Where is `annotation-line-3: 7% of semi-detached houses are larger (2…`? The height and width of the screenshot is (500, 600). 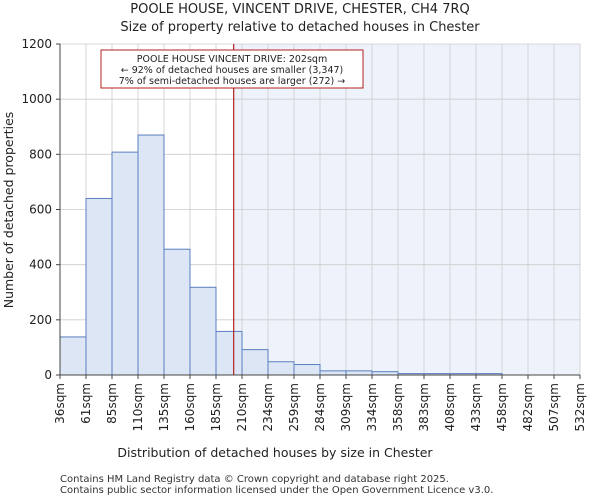 annotation-line-3: 7% of semi-detached houses are larger (2… is located at coordinates (232, 81).